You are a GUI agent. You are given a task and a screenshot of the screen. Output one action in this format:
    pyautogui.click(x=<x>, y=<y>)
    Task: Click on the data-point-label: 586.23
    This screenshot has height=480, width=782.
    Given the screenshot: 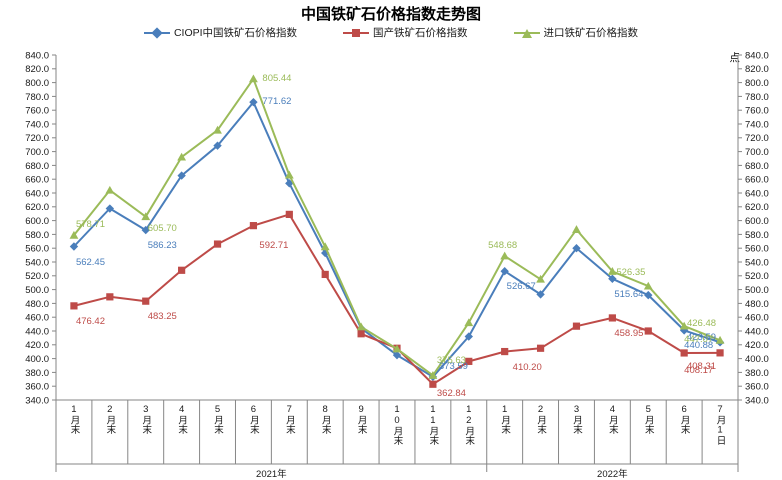 What is the action you would take?
    pyautogui.click(x=162, y=246)
    